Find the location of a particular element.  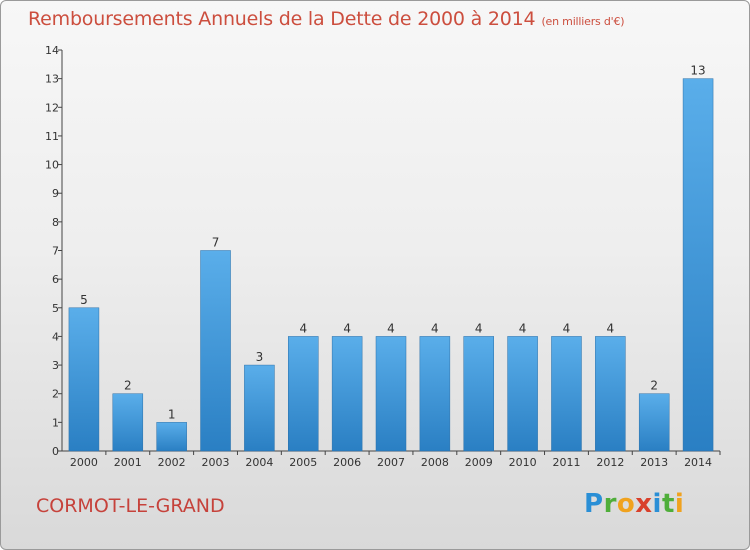

chart-subtitle: (en milliers d'€) is located at coordinates (583, 21).